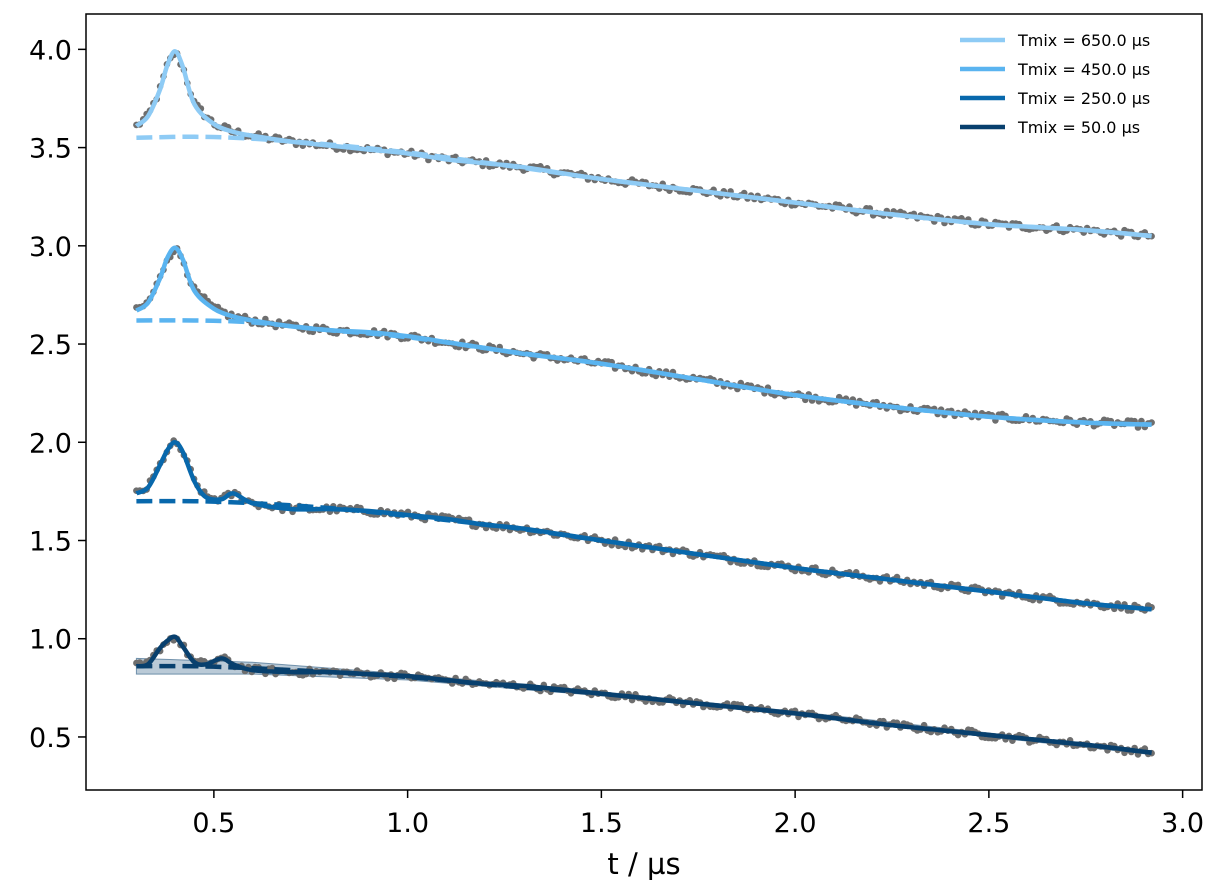  What do you see at coordinates (50, 247) in the screenshot?
I see `y-tick-label: 3.0` at bounding box center [50, 247].